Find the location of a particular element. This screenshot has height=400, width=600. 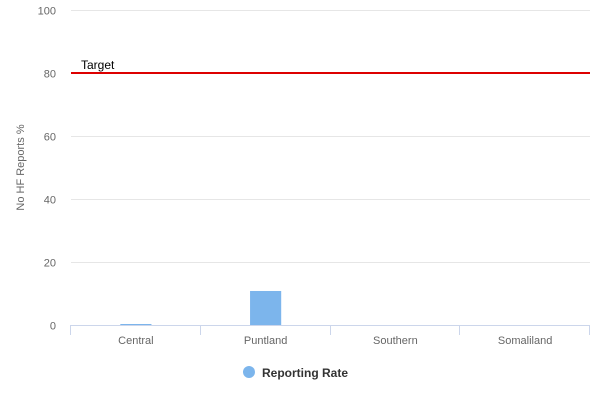

y-tick-label: 20 is located at coordinates (50, 264).